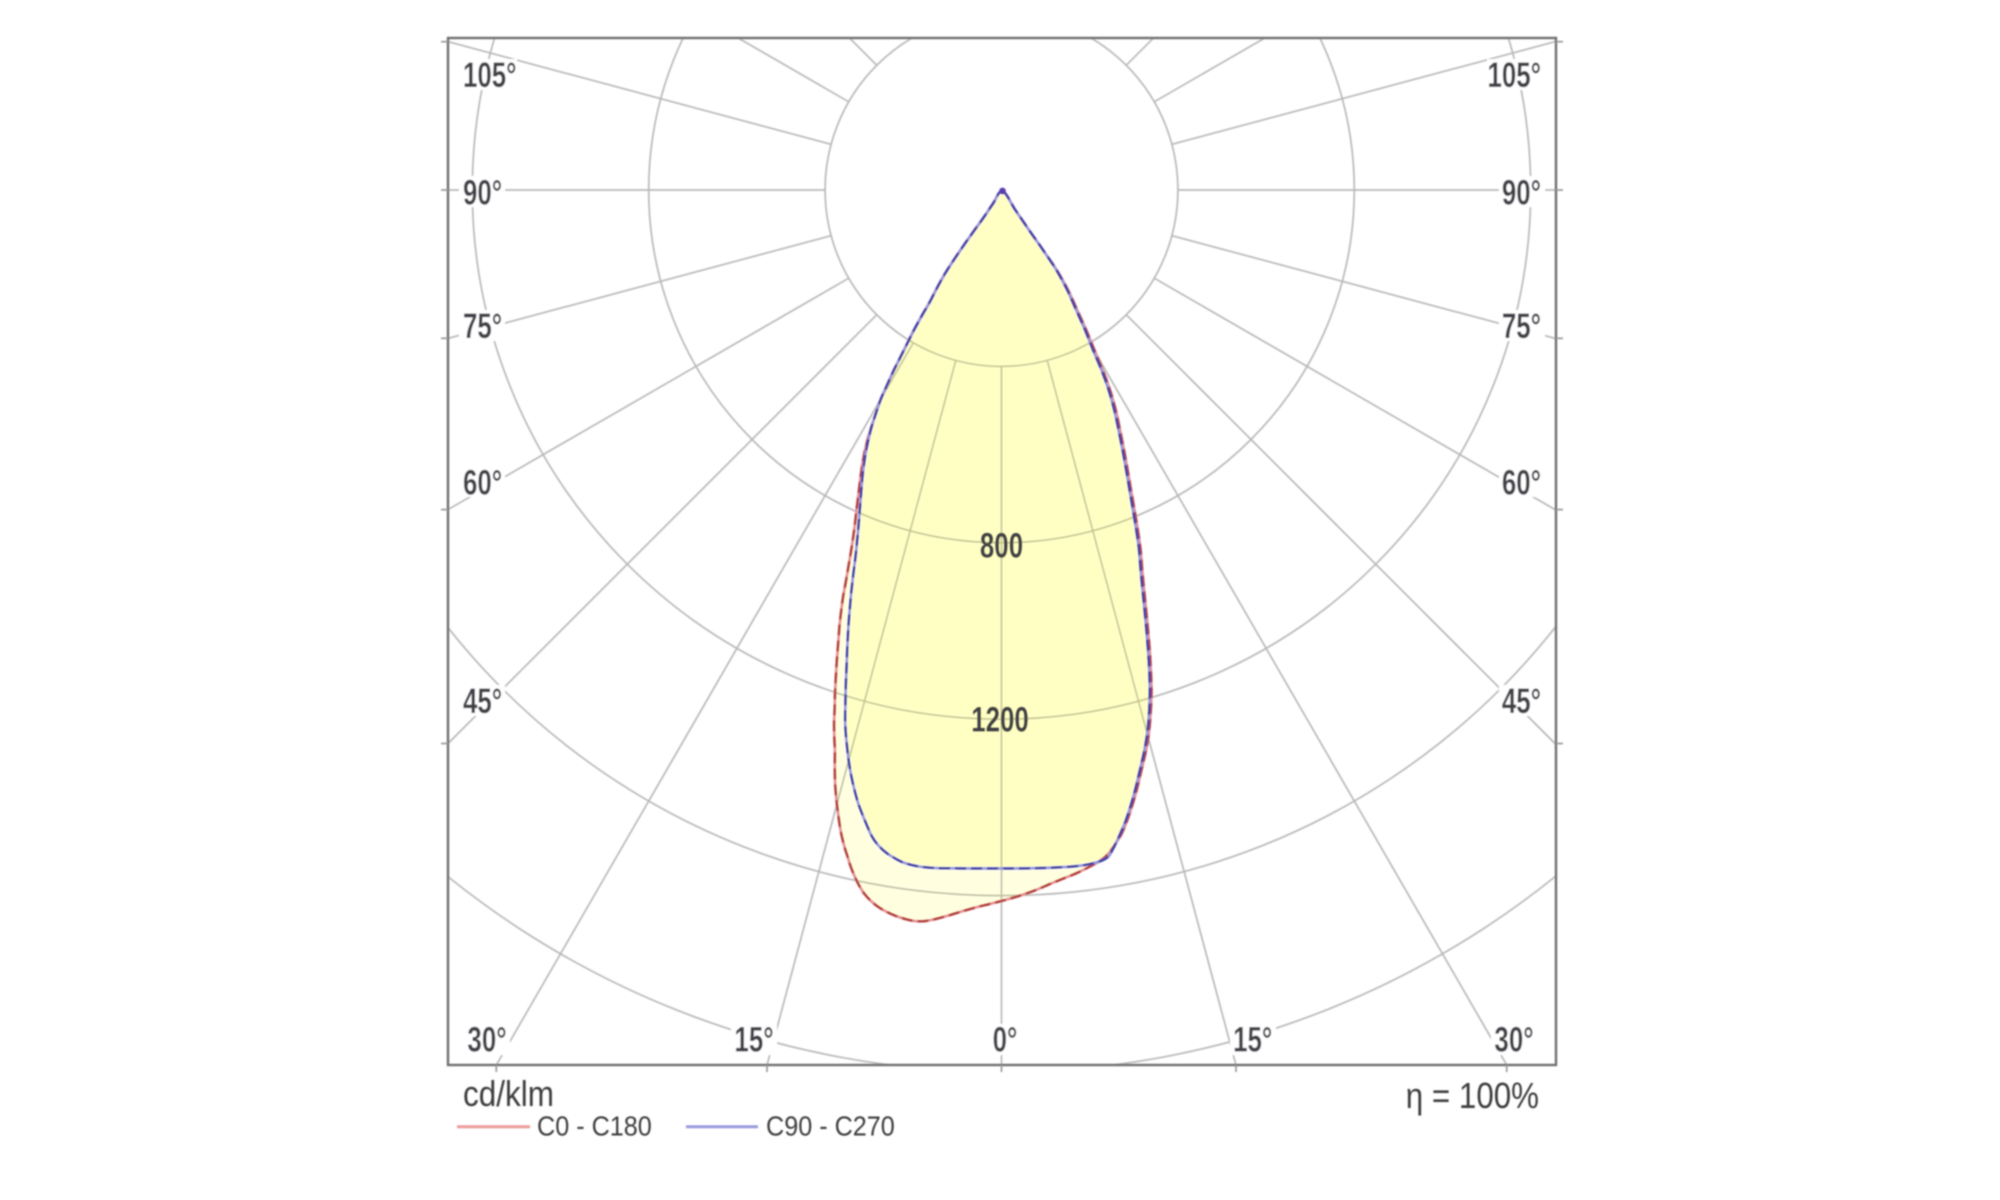  I want to click on svg-text: η = 100%, so click(1472, 1096).